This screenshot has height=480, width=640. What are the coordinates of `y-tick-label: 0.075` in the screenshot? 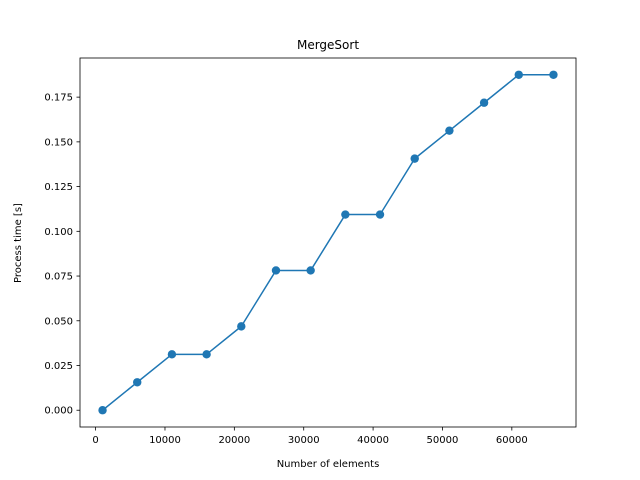 It's located at (58, 277).